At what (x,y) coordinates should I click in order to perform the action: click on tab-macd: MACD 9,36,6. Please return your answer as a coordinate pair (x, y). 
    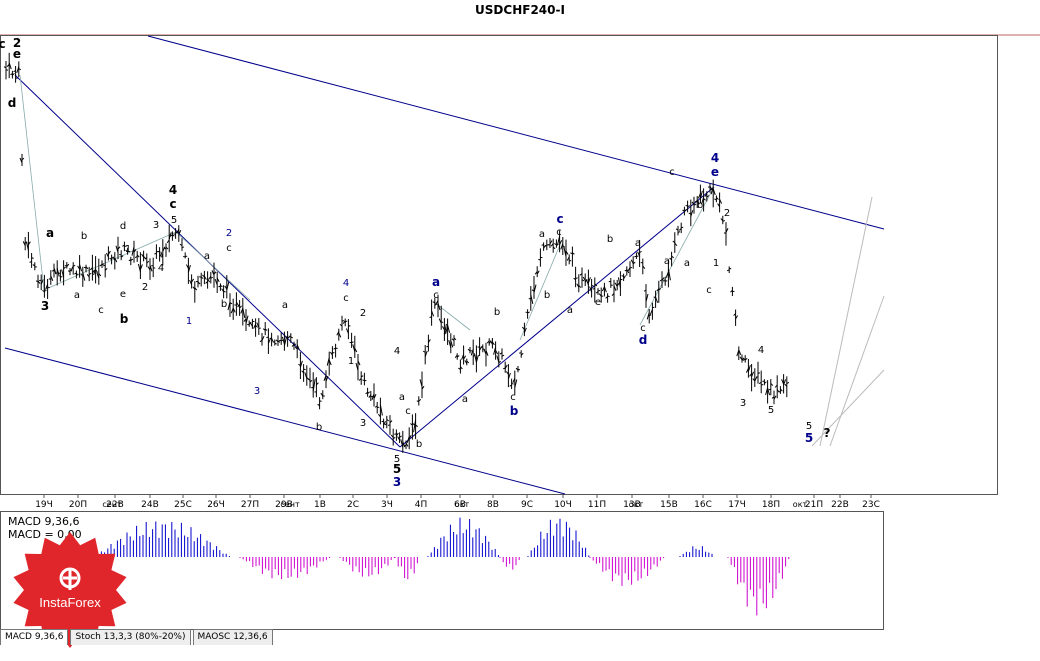
    Looking at the image, I should click on (34, 637).